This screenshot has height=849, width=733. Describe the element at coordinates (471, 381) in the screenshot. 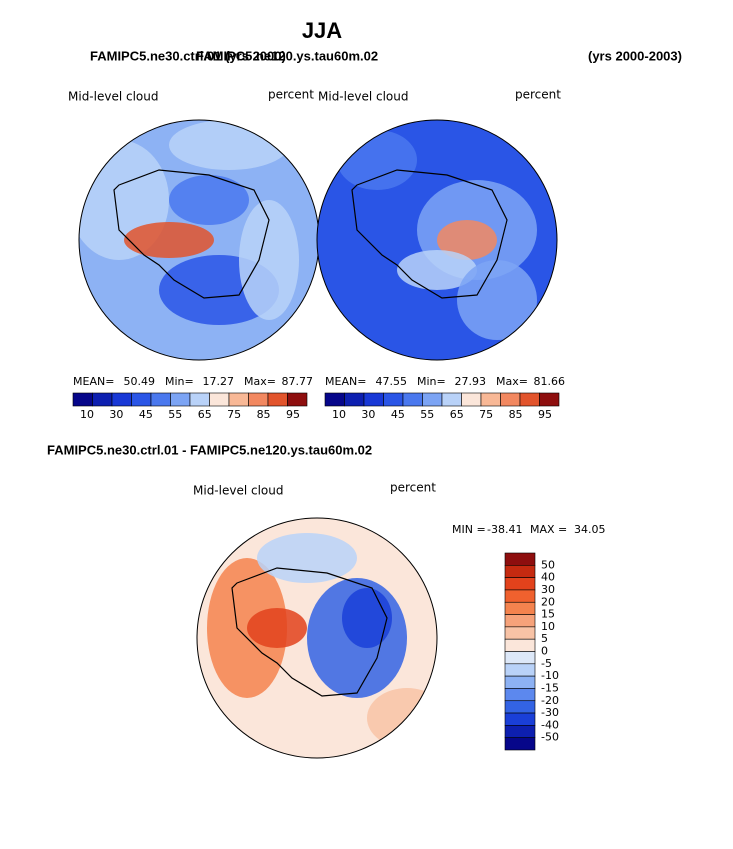

I see `stat-value: 27.93` at that location.